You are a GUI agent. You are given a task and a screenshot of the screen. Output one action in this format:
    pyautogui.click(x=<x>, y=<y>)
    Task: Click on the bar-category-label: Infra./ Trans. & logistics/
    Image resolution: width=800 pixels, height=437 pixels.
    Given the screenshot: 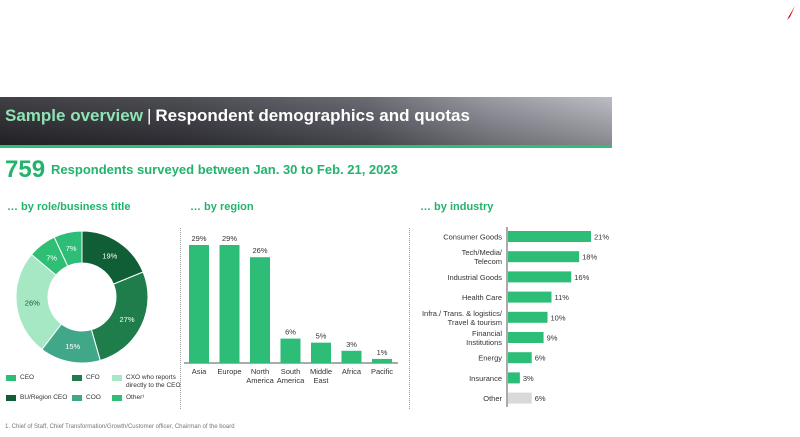 What is the action you would take?
    pyautogui.click(x=462, y=313)
    